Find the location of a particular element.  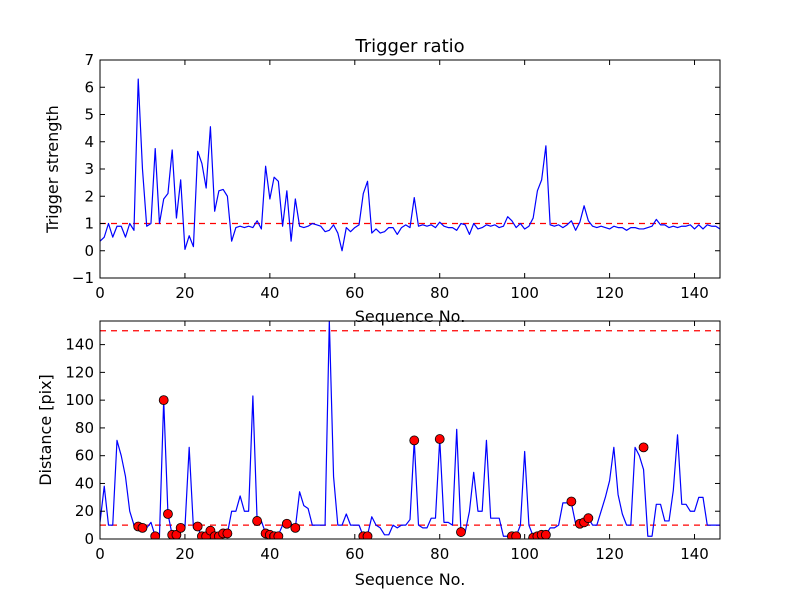

trigger-x-tick-label: 80 is located at coordinates (439, 293).